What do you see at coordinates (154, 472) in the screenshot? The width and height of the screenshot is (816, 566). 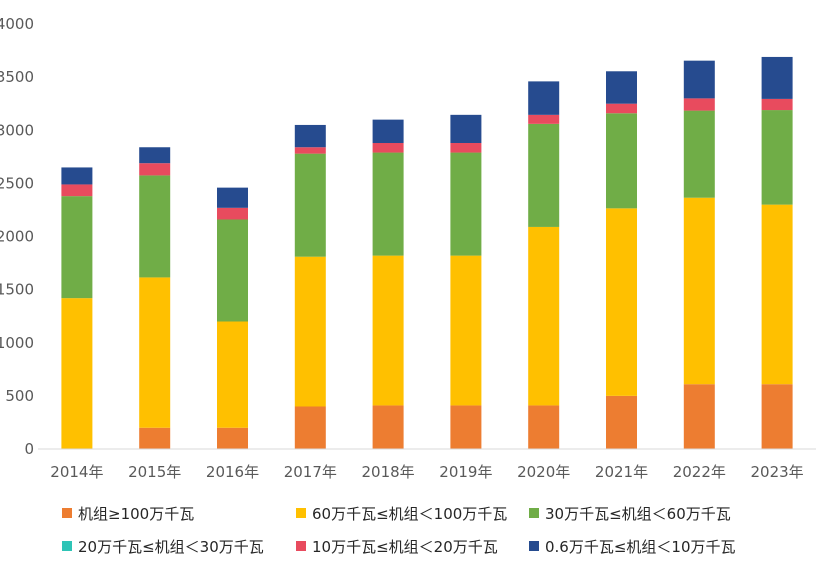 I see `x-tick-label: 2015年` at bounding box center [154, 472].